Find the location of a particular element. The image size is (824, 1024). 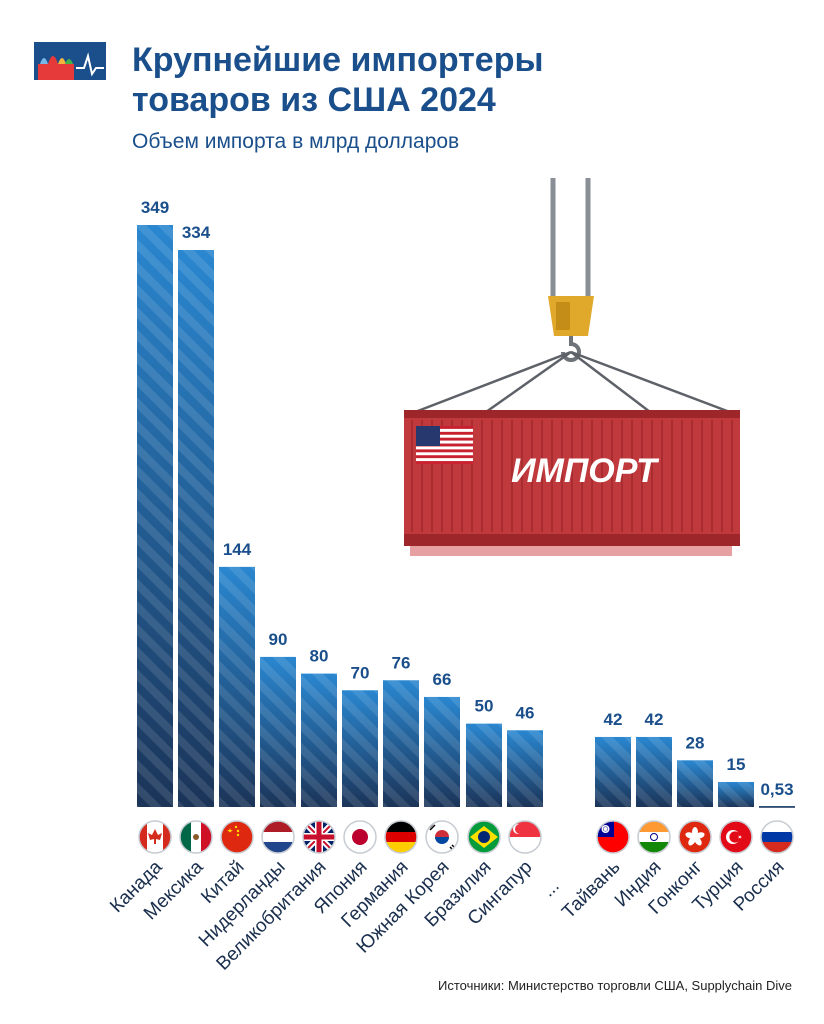

mexico-flag-icon is located at coordinates (196, 837).